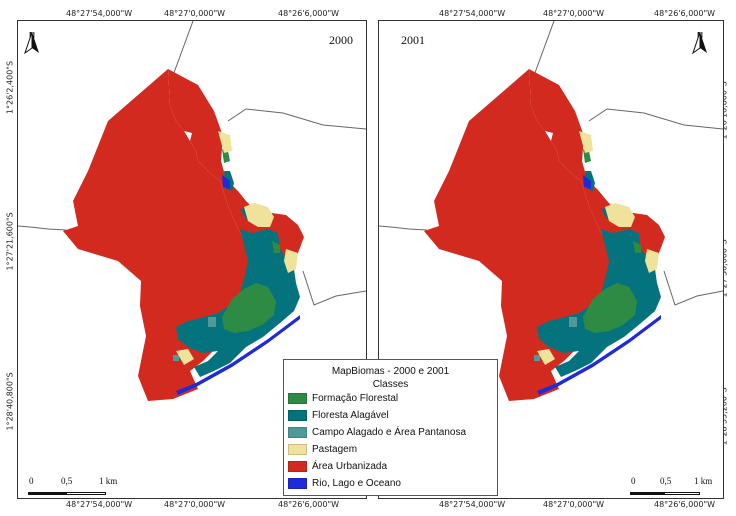 Image resolution: width=736 pixels, height=516 pixels. I want to click on year-label: 2000, so click(341, 40).